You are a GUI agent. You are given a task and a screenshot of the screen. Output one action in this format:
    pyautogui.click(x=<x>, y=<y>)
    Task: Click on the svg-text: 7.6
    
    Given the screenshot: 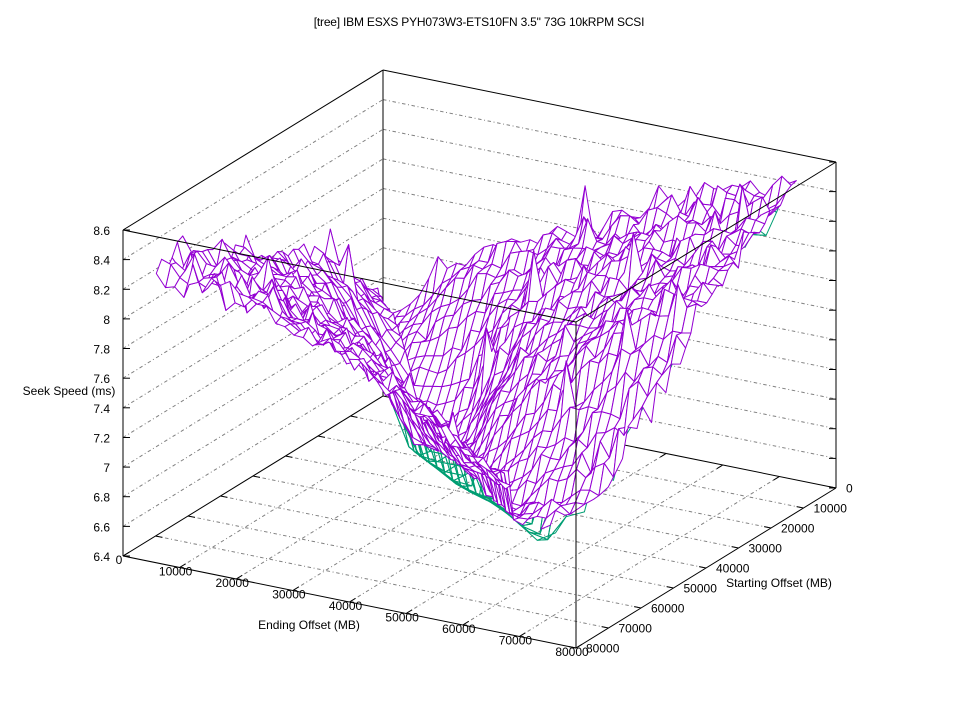 What is the action you would take?
    pyautogui.click(x=101, y=379)
    